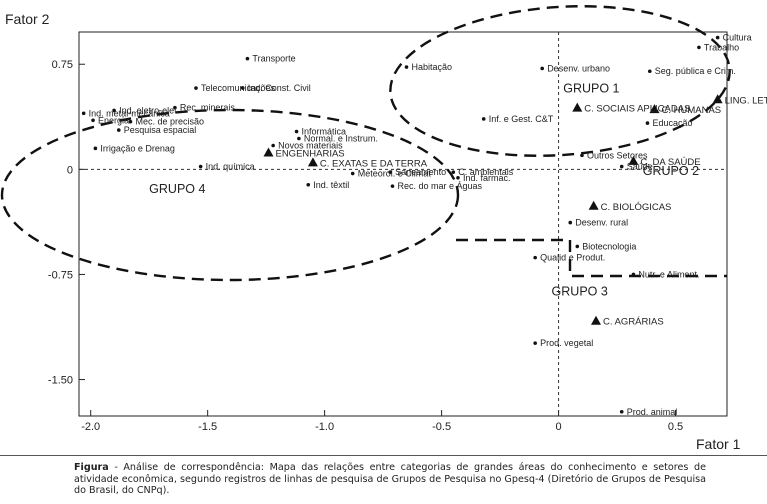 The image size is (767, 504). What do you see at coordinates (671, 171) in the screenshot?
I see `group-label: GRUPO 2` at bounding box center [671, 171].